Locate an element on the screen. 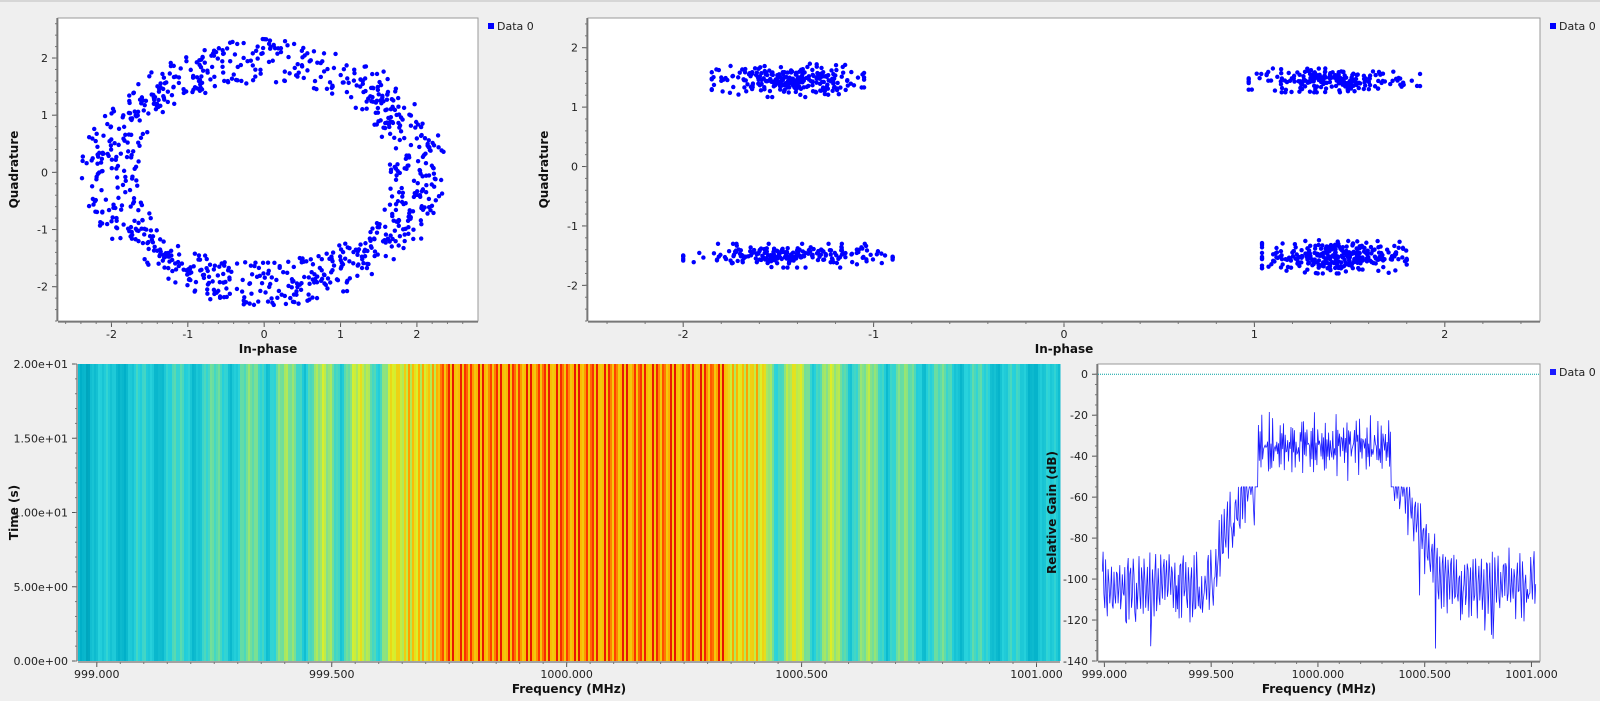 The height and width of the screenshot is (701, 1600). x-tick-label: -2 is located at coordinates (683, 334).